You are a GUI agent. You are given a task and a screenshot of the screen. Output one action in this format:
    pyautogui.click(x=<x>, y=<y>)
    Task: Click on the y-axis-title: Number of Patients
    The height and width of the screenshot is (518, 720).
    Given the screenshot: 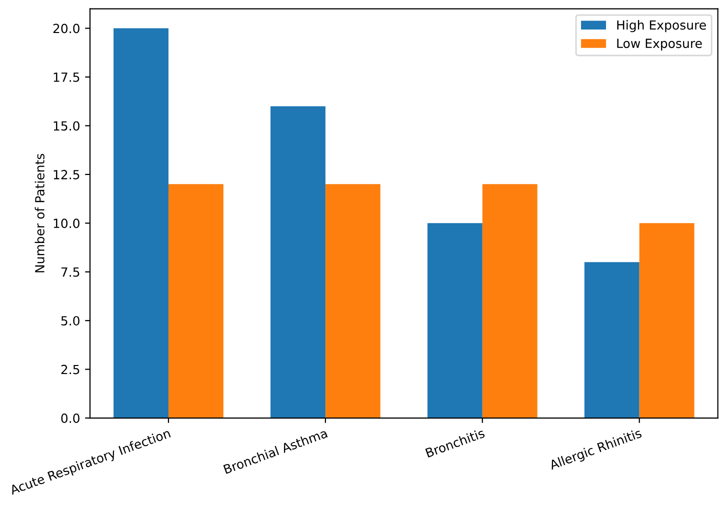 What is the action you would take?
    pyautogui.click(x=39, y=213)
    